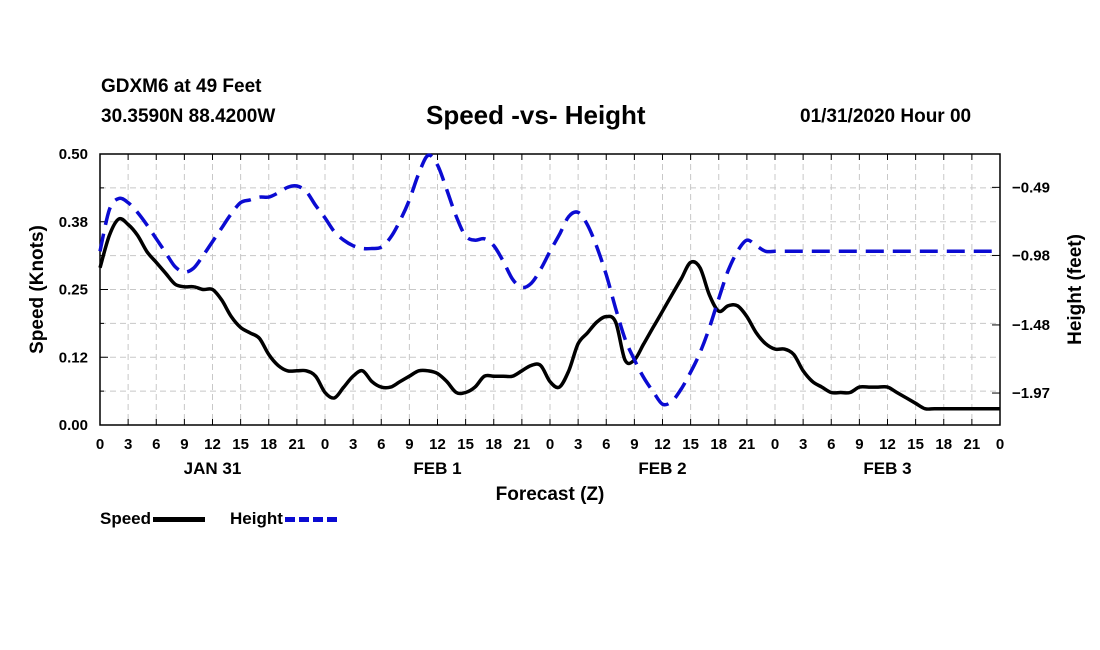 The image size is (1100, 650). Describe the element at coordinates (437, 468) in the screenshot. I see `x-day-label: FEB 1` at that location.